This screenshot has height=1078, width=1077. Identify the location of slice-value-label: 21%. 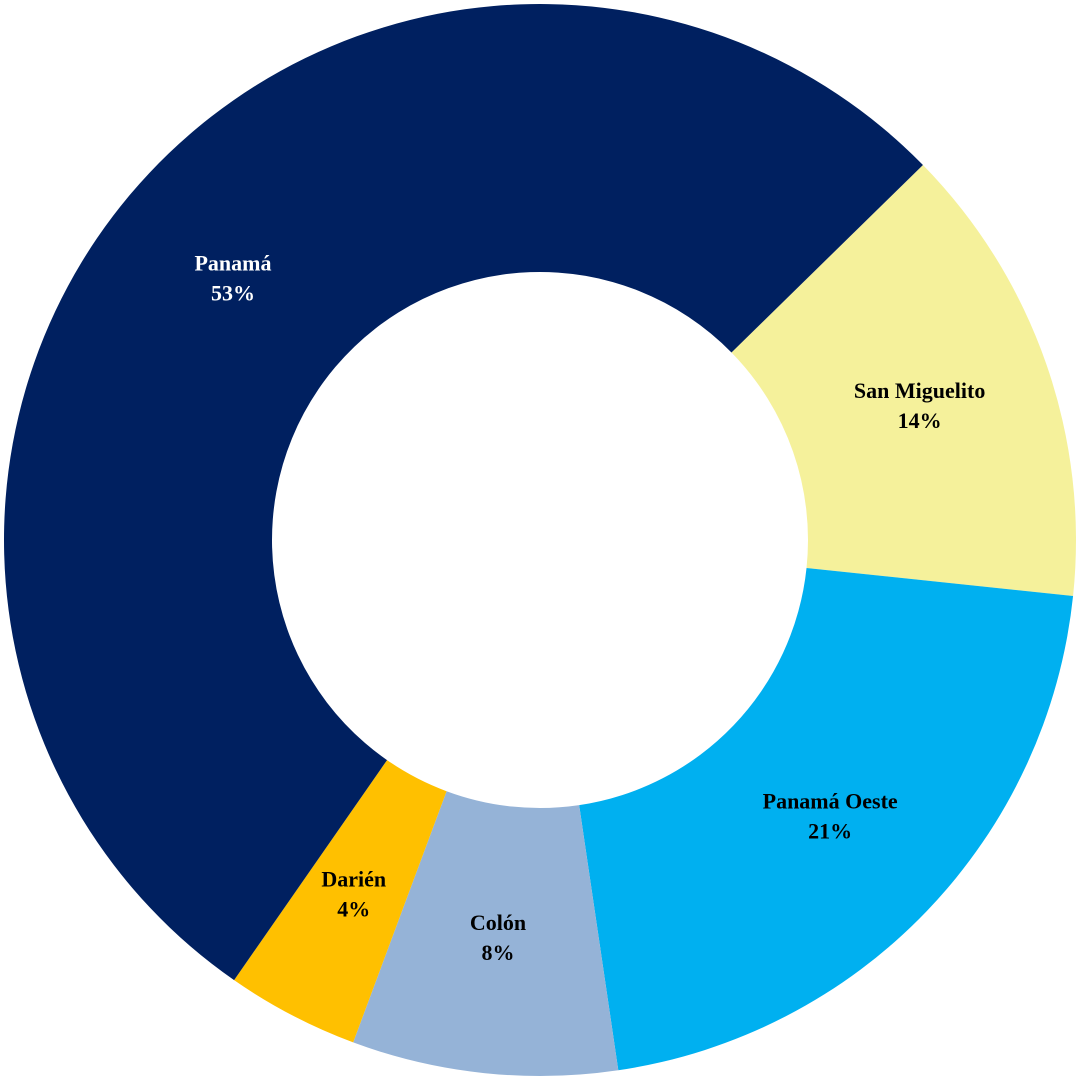
(830, 830).